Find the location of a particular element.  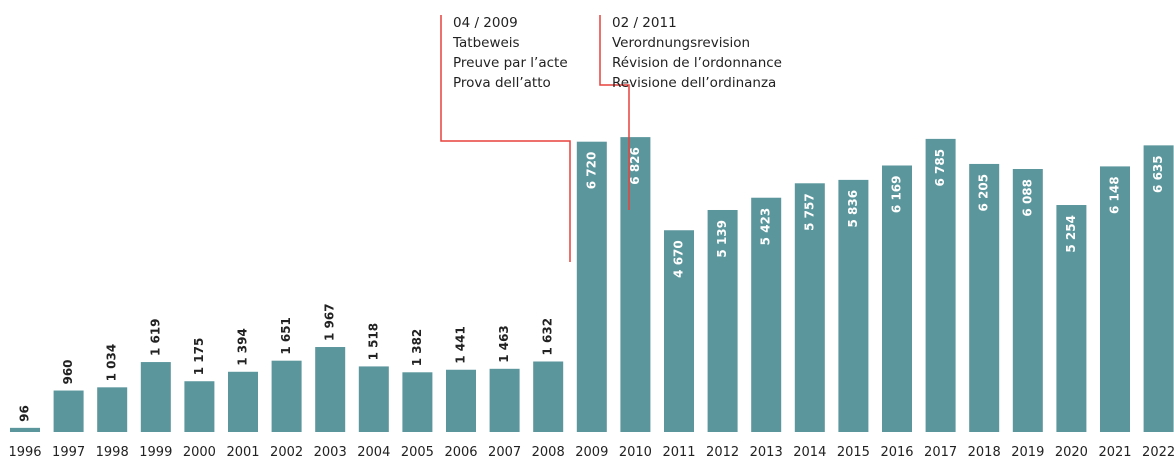

x-tick-label: 2003 is located at coordinates (330, 452).